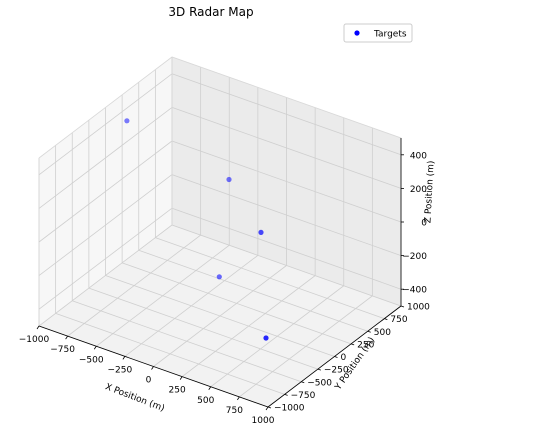  I want to click on y-tick-label: 750, so click(398, 320).